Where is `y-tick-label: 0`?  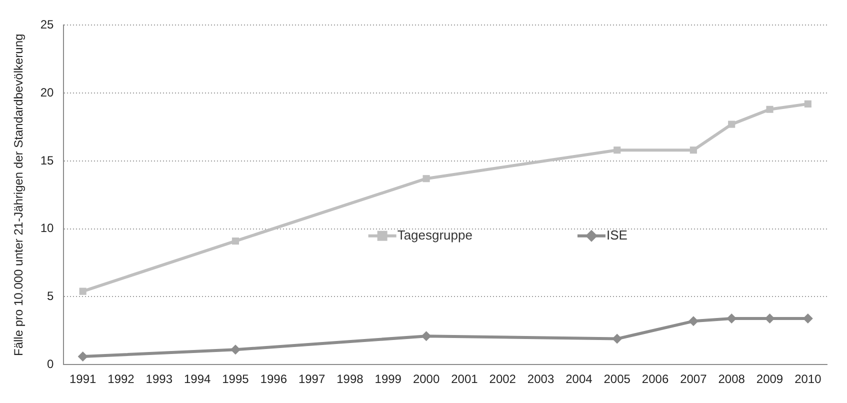 y-tick-label: 0 is located at coordinates (50, 363).